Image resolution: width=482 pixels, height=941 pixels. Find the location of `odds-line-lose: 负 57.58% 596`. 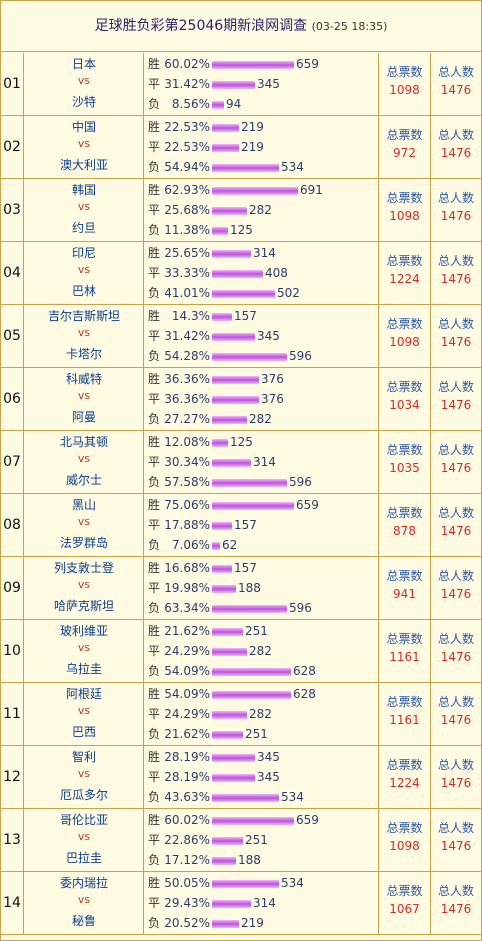

odds-line-lose: 负 57.58% 596 is located at coordinates (230, 482).